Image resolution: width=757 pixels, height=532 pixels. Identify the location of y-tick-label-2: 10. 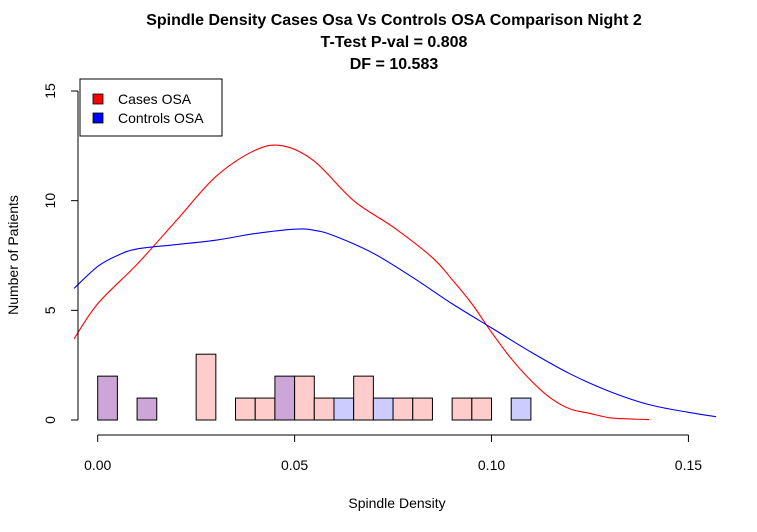
(50, 201).